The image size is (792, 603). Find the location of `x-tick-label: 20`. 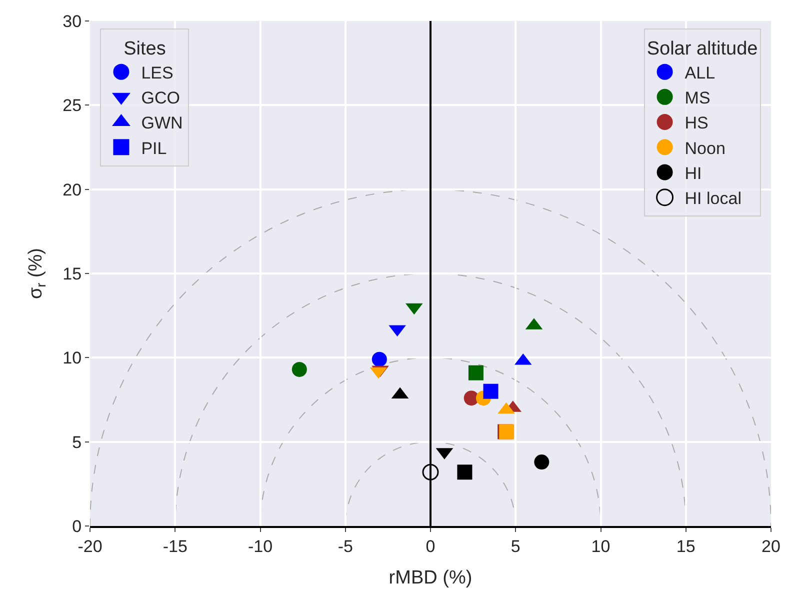

x-tick-label: 20 is located at coordinates (771, 546).